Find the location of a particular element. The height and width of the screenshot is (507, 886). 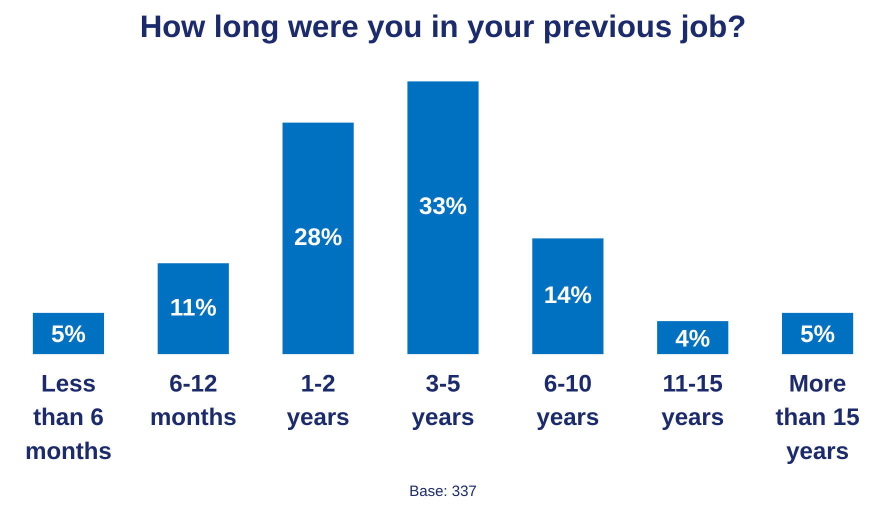

data-label: 14% is located at coordinates (568, 295).